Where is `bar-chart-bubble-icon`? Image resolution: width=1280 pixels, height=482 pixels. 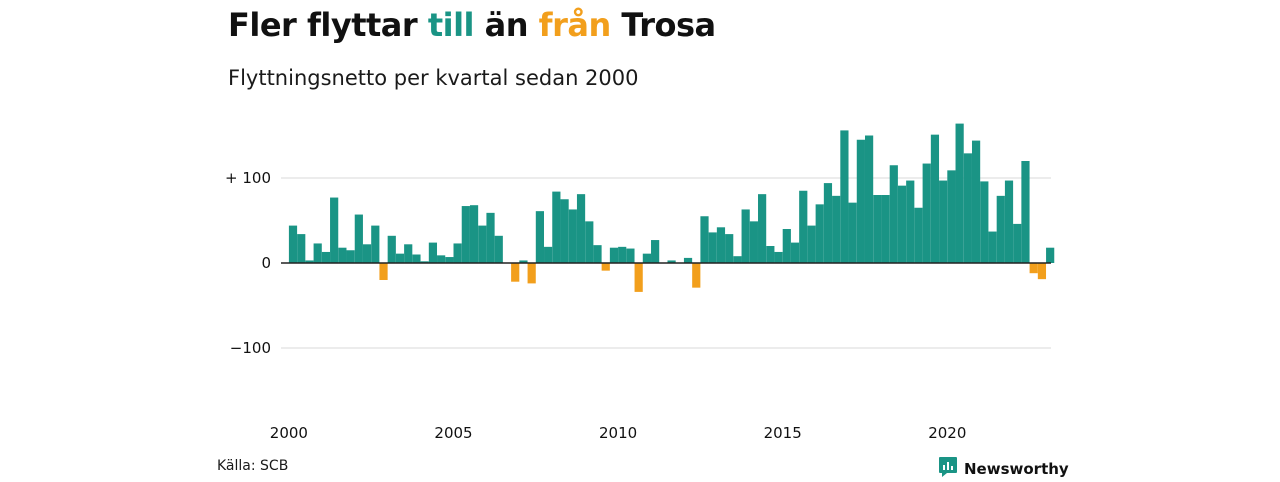 bar-chart-bubble-icon is located at coordinates (948, 469).